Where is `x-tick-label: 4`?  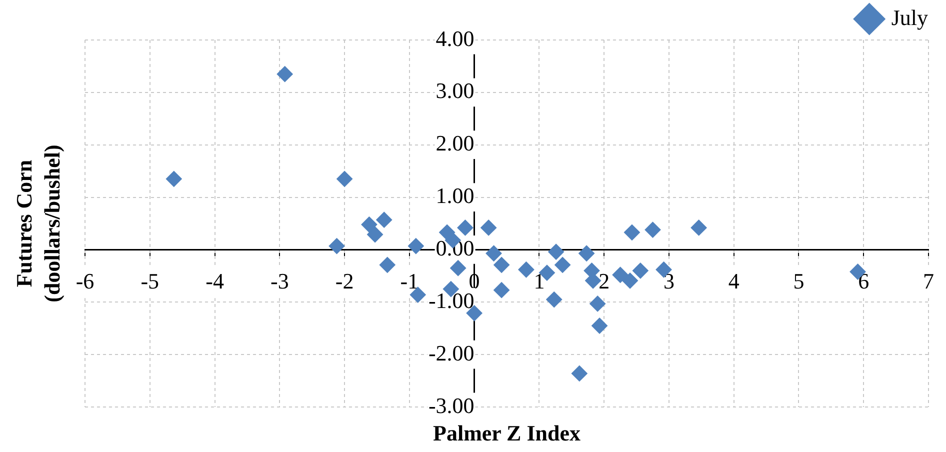 x-tick-label: 4 is located at coordinates (734, 281).